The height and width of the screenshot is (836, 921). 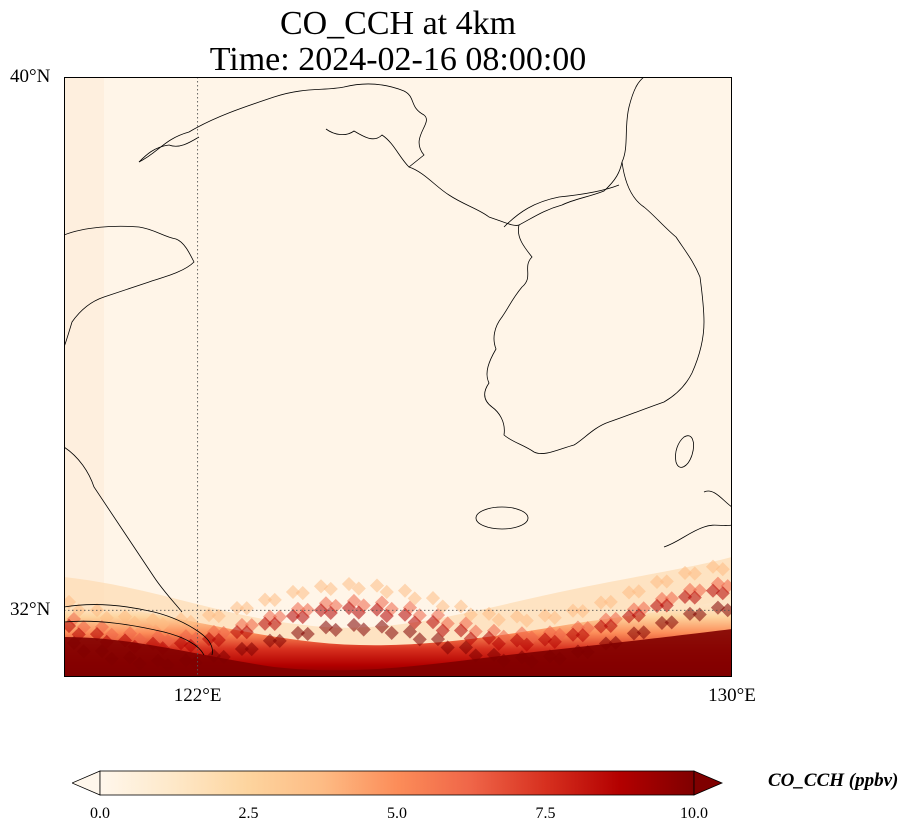 I want to click on colorbar-tick-label: 2.5, so click(x=248, y=813).